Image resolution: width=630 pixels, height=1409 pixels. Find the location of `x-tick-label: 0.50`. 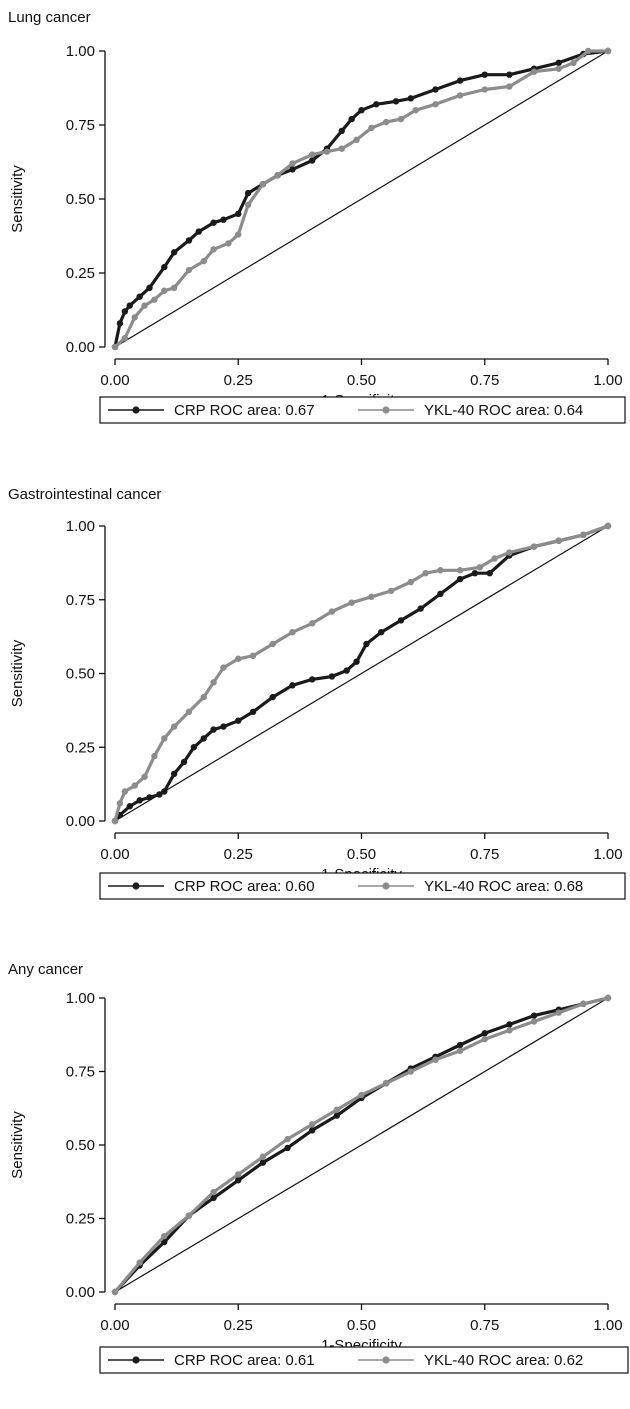

x-tick-label: 0.50 is located at coordinates (361, 380).